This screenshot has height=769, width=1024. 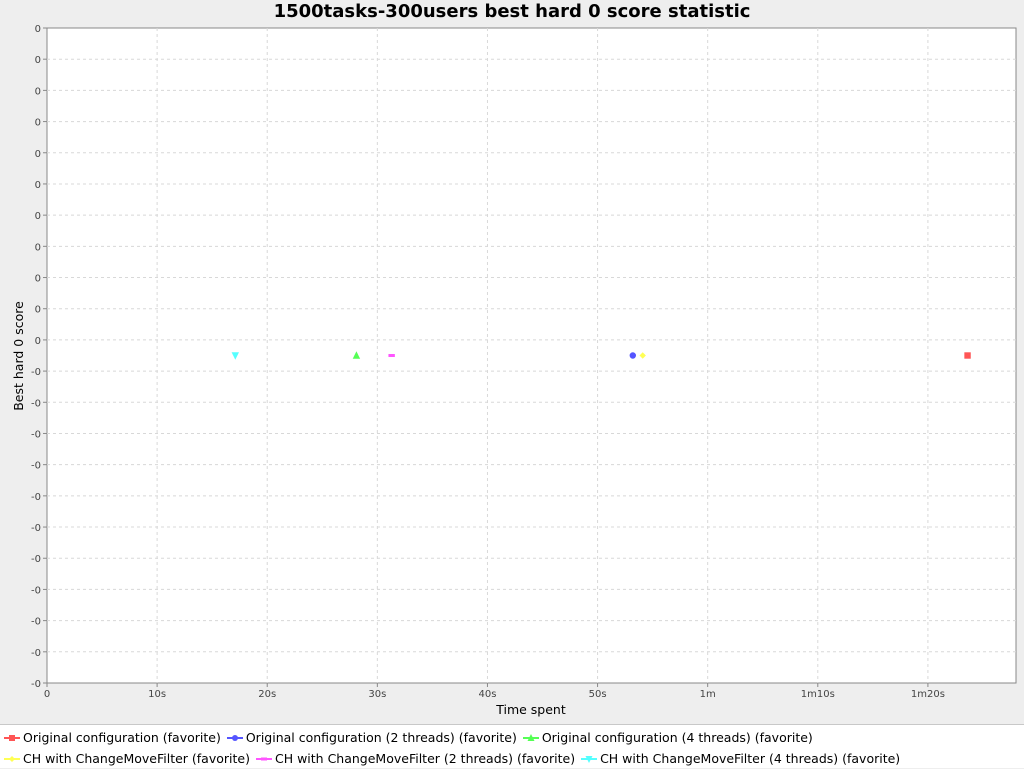 What do you see at coordinates (136, 758) in the screenshot?
I see `legend-label: CH with ChangeMoveFilter (favorite)` at bounding box center [136, 758].